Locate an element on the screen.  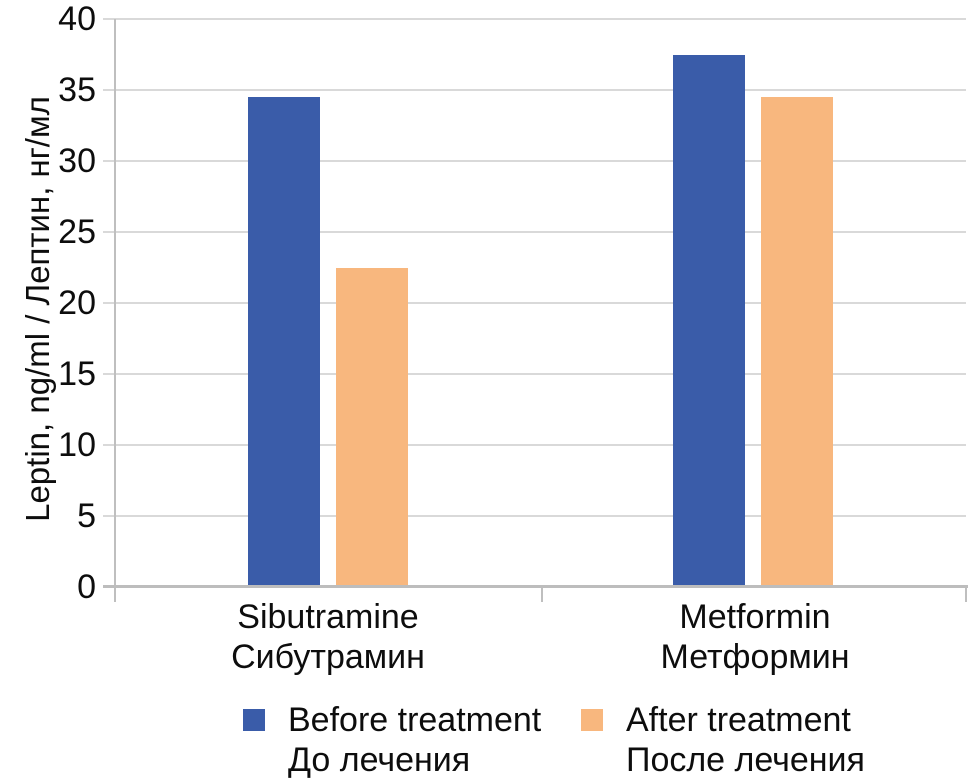
legend-label-en: Before treatment is located at coordinates (415, 720).